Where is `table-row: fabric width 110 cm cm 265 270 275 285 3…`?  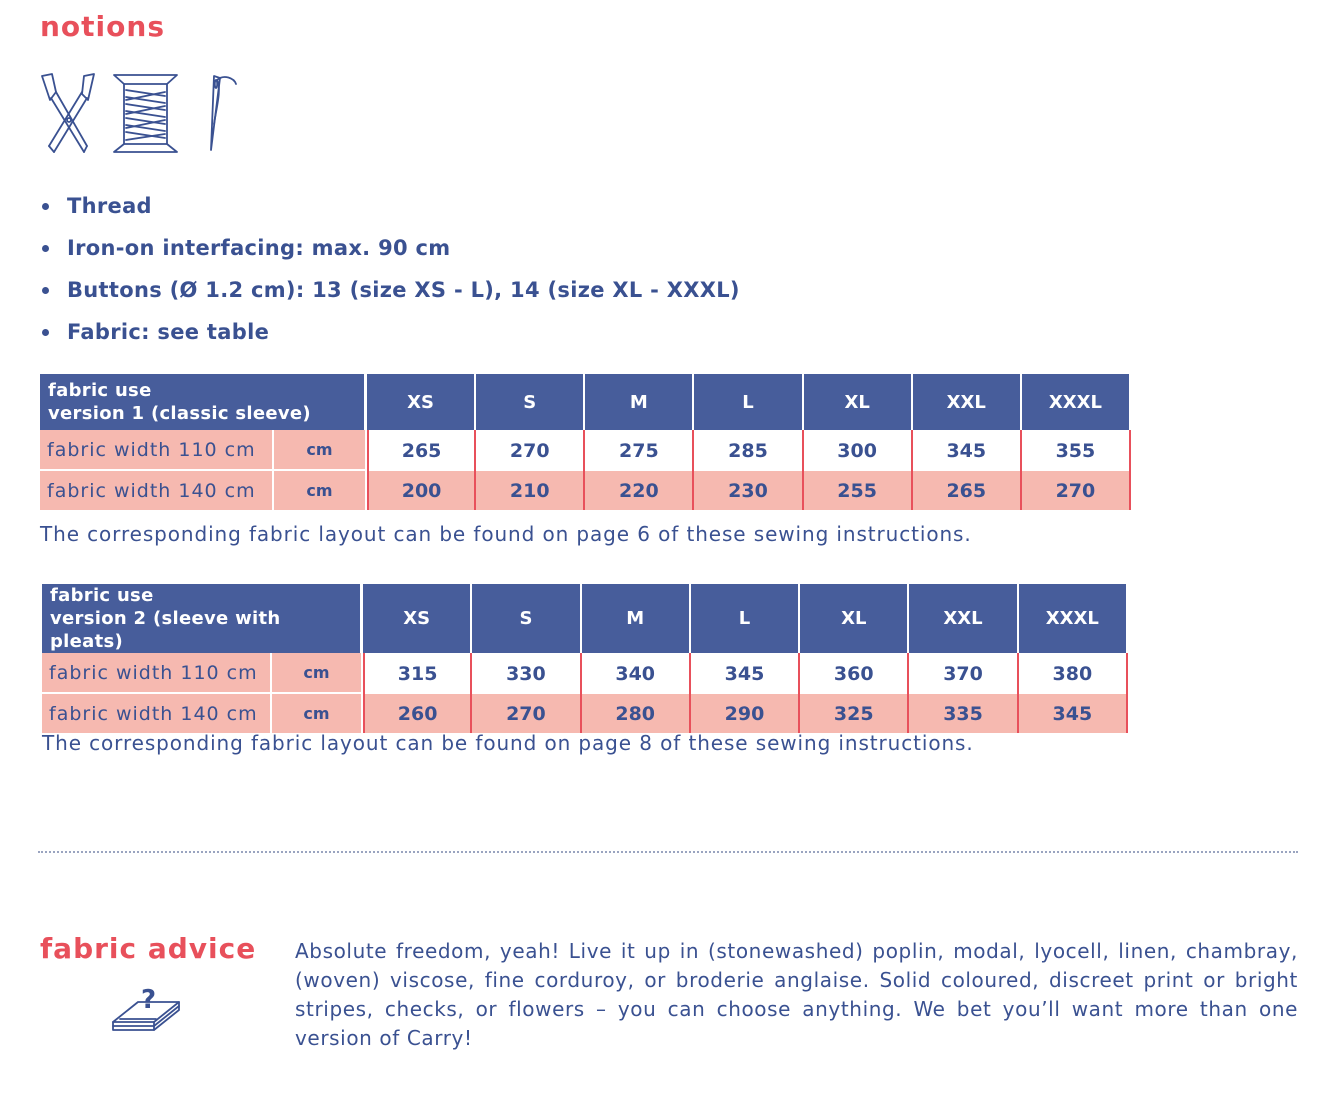 table-row: fabric width 110 cm cm 265 270 275 285 3… is located at coordinates (585, 450).